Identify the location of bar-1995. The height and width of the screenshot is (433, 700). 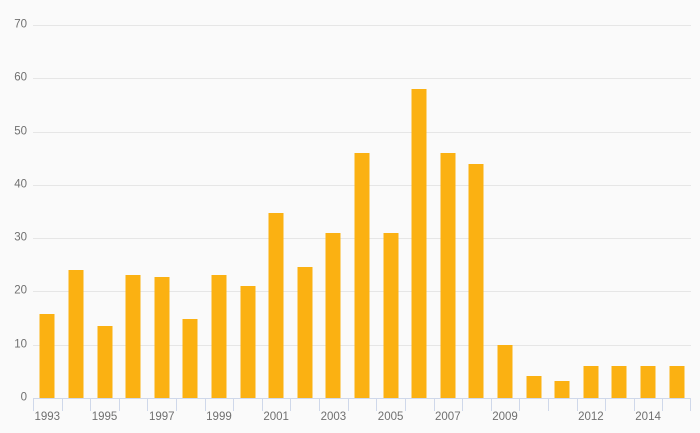
(104, 362).